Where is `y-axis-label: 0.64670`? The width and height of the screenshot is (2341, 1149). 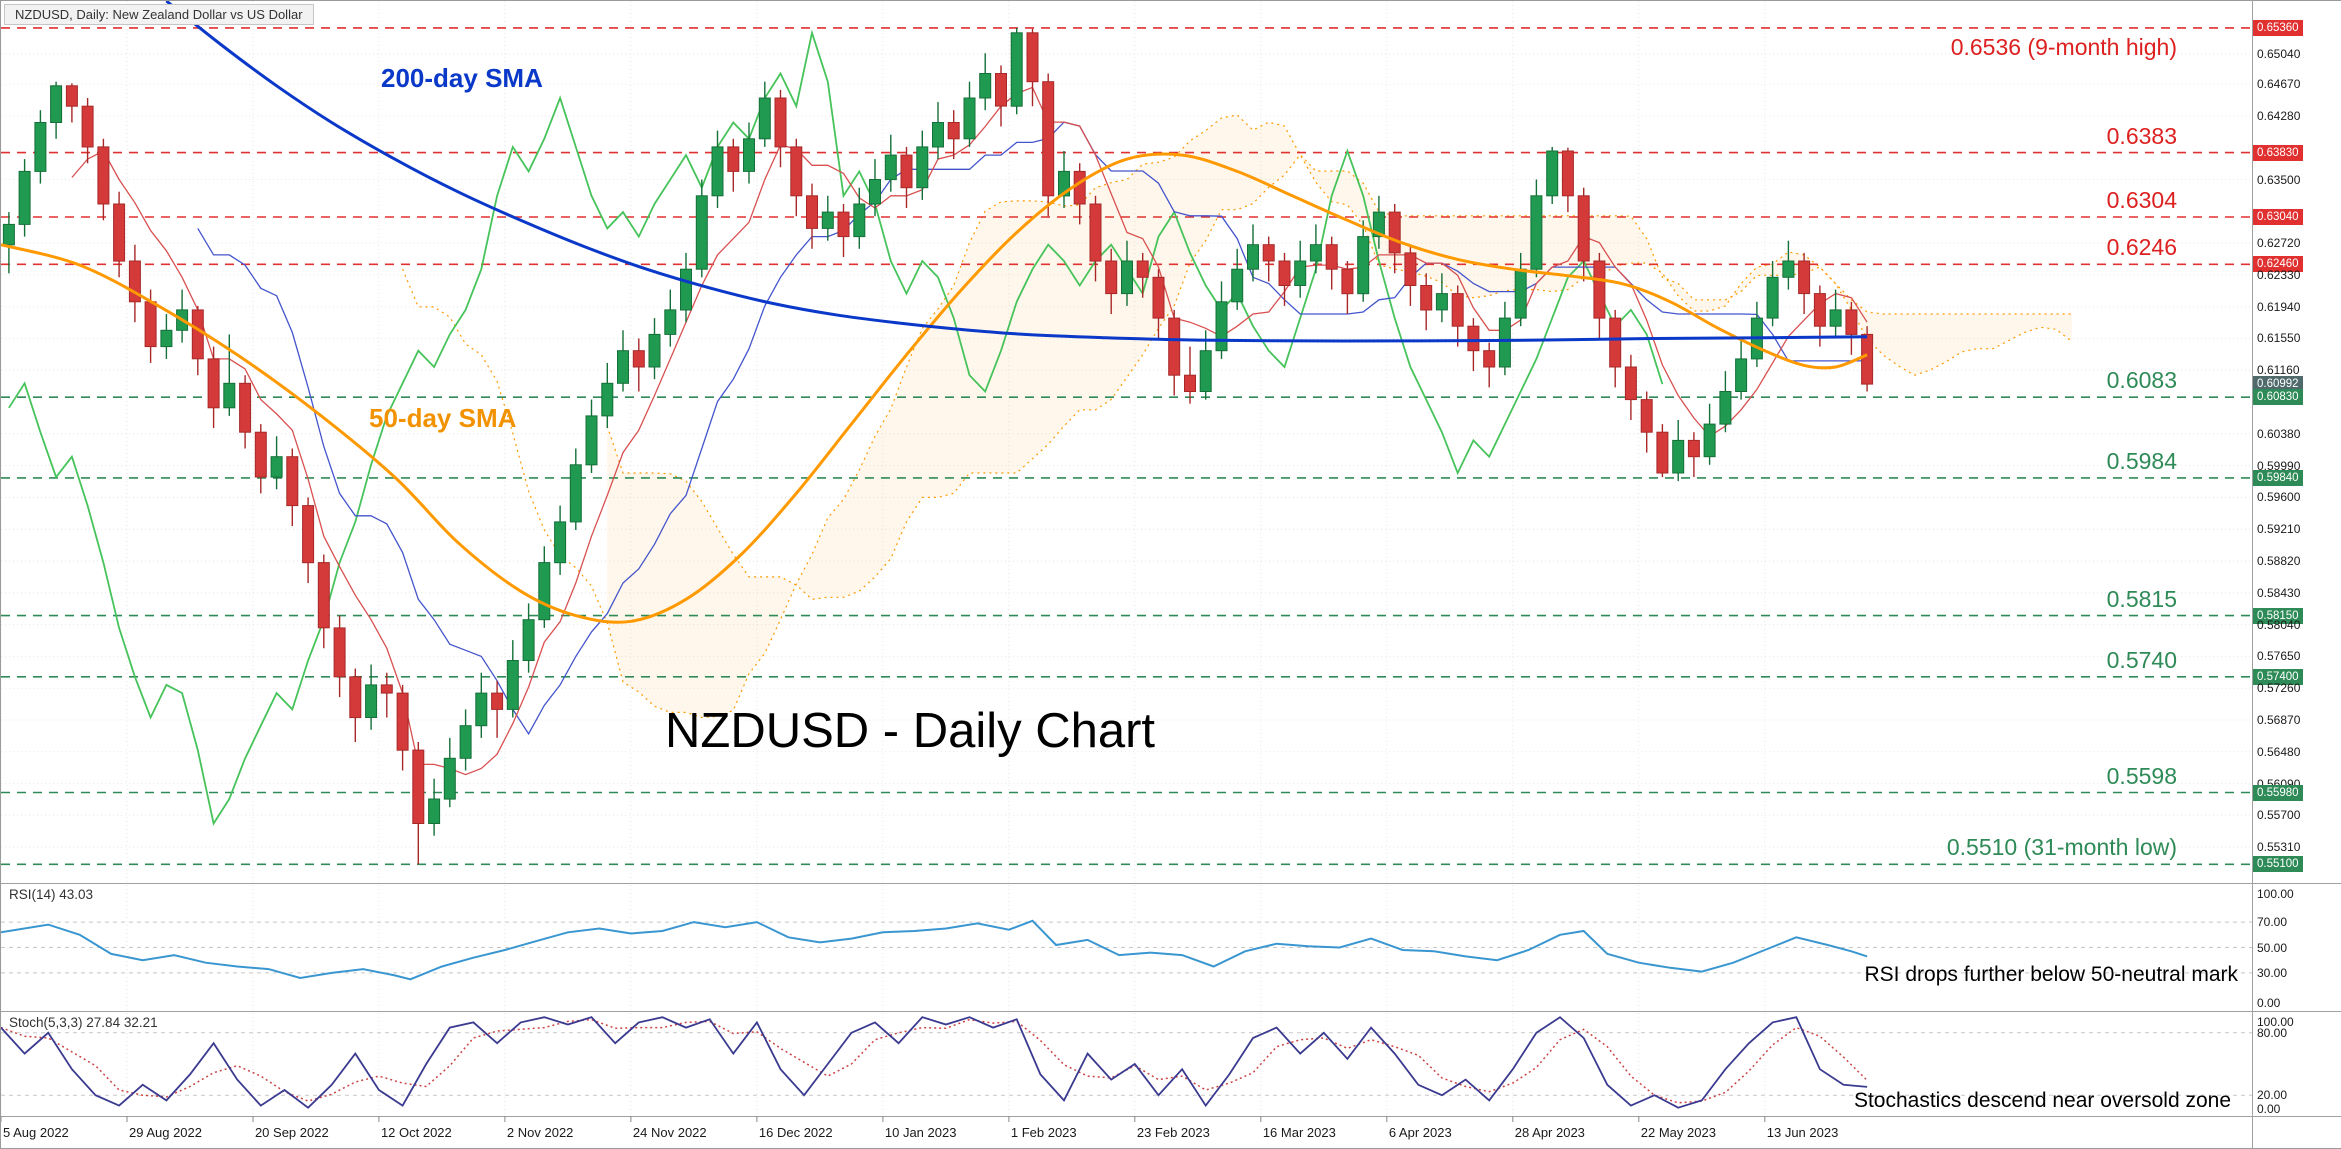
y-axis-label: 0.64670 is located at coordinates (2279, 84).